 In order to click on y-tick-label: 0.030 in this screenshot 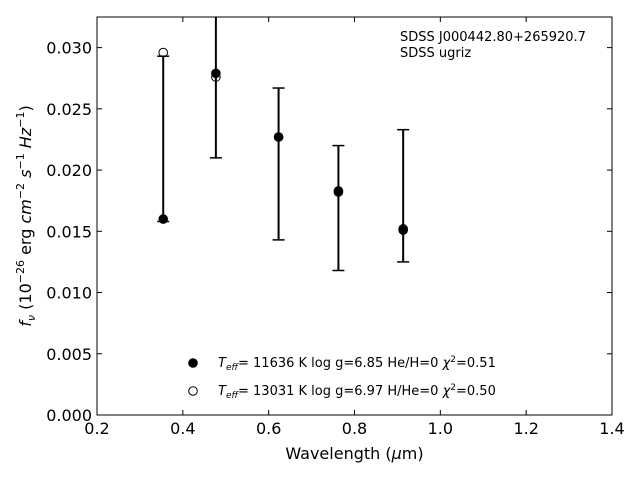, I will do `click(69, 48)`.